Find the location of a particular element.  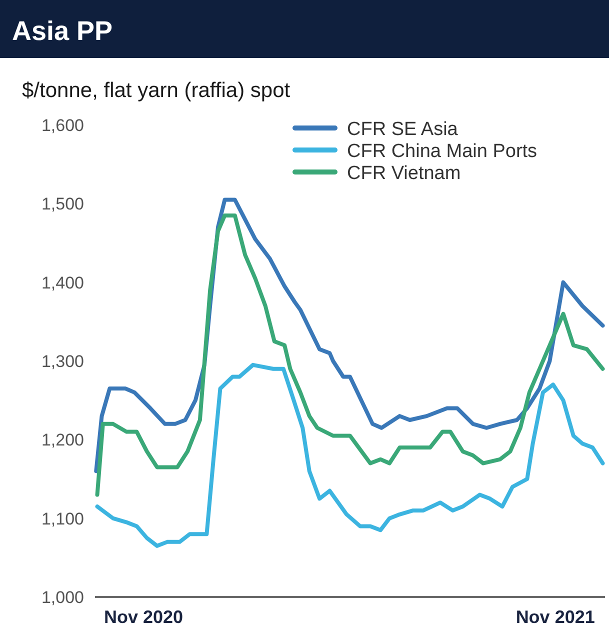

y-tick-label: 1,300 is located at coordinates (62, 361).